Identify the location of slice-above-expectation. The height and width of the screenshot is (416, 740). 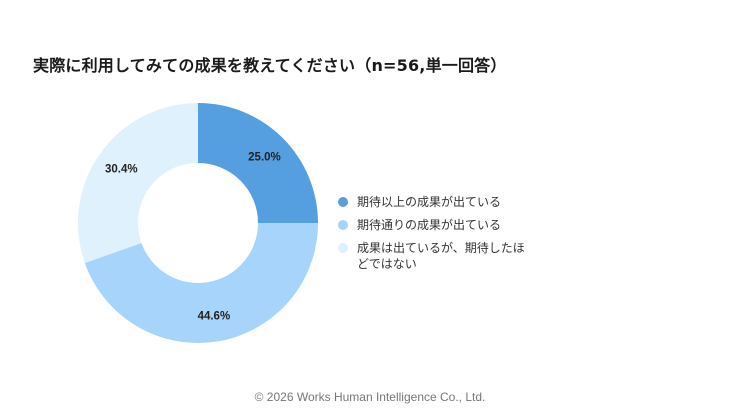
(258, 163).